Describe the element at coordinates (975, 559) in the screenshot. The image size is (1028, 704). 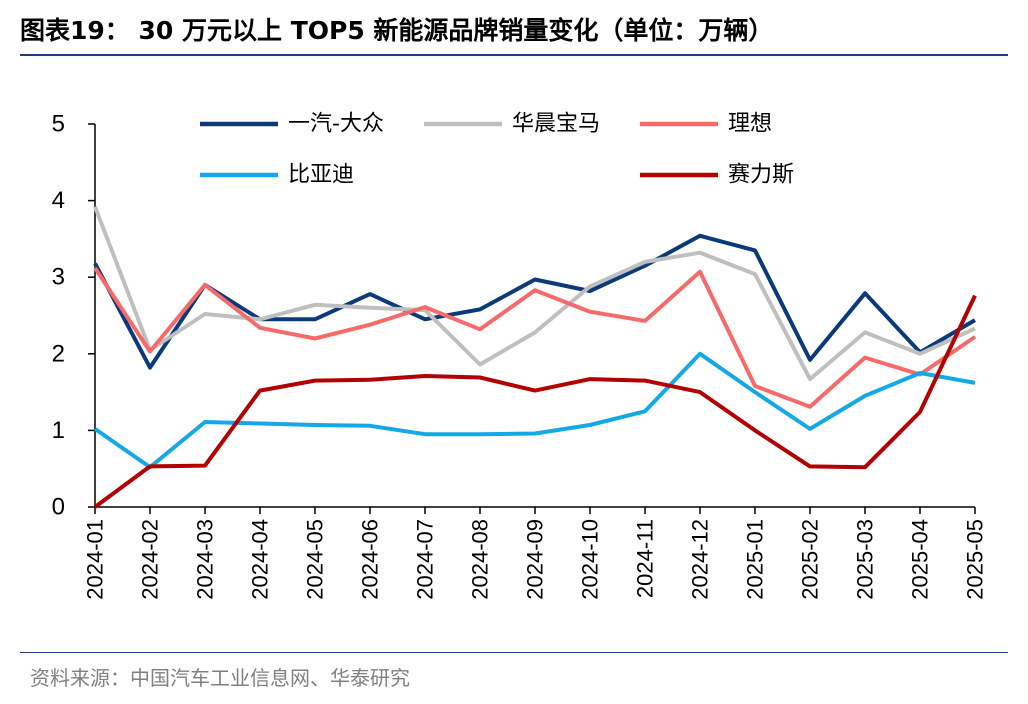
I see `x-tick-label: 2025-05` at that location.